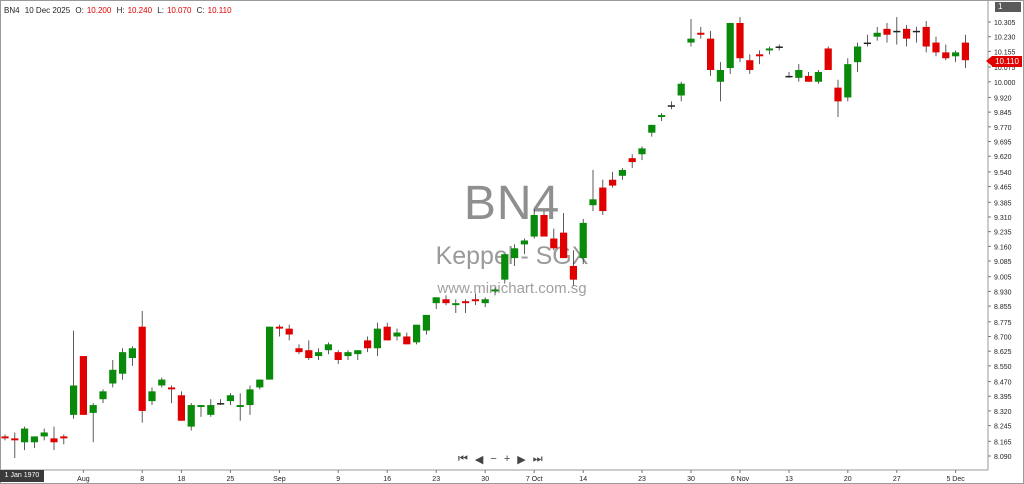  I want to click on y-tick-label: 8.930, so click(1003, 292).